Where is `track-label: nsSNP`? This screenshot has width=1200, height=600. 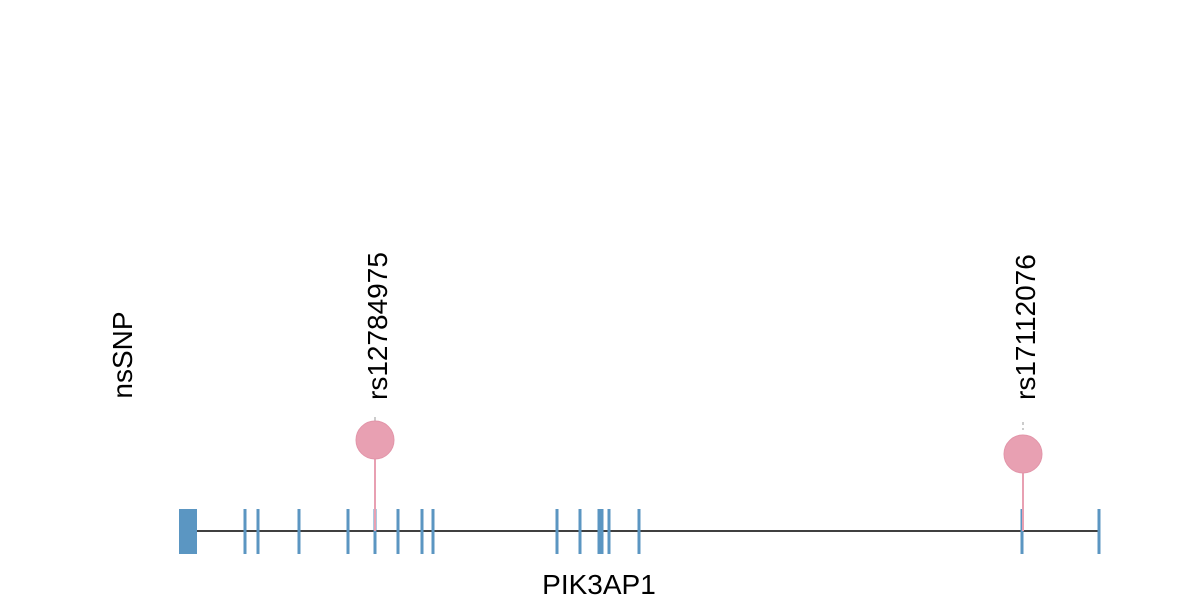 track-label: nsSNP is located at coordinates (122, 354).